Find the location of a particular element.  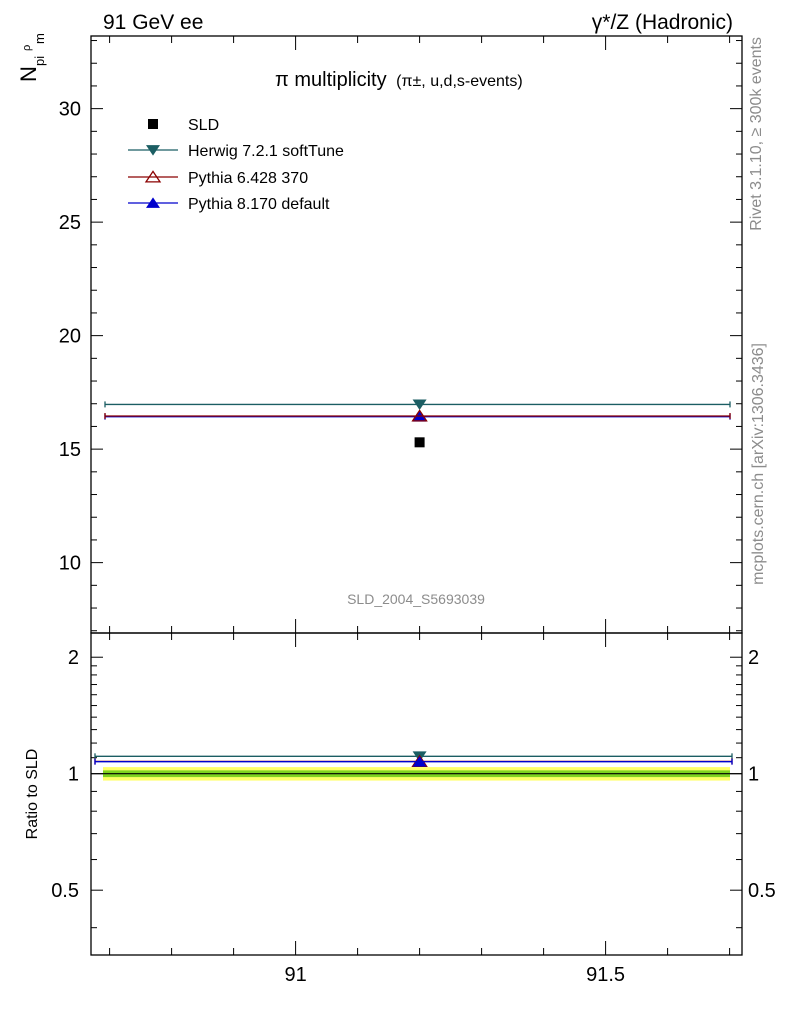

y-tick-label: 30 is located at coordinates (70, 110).